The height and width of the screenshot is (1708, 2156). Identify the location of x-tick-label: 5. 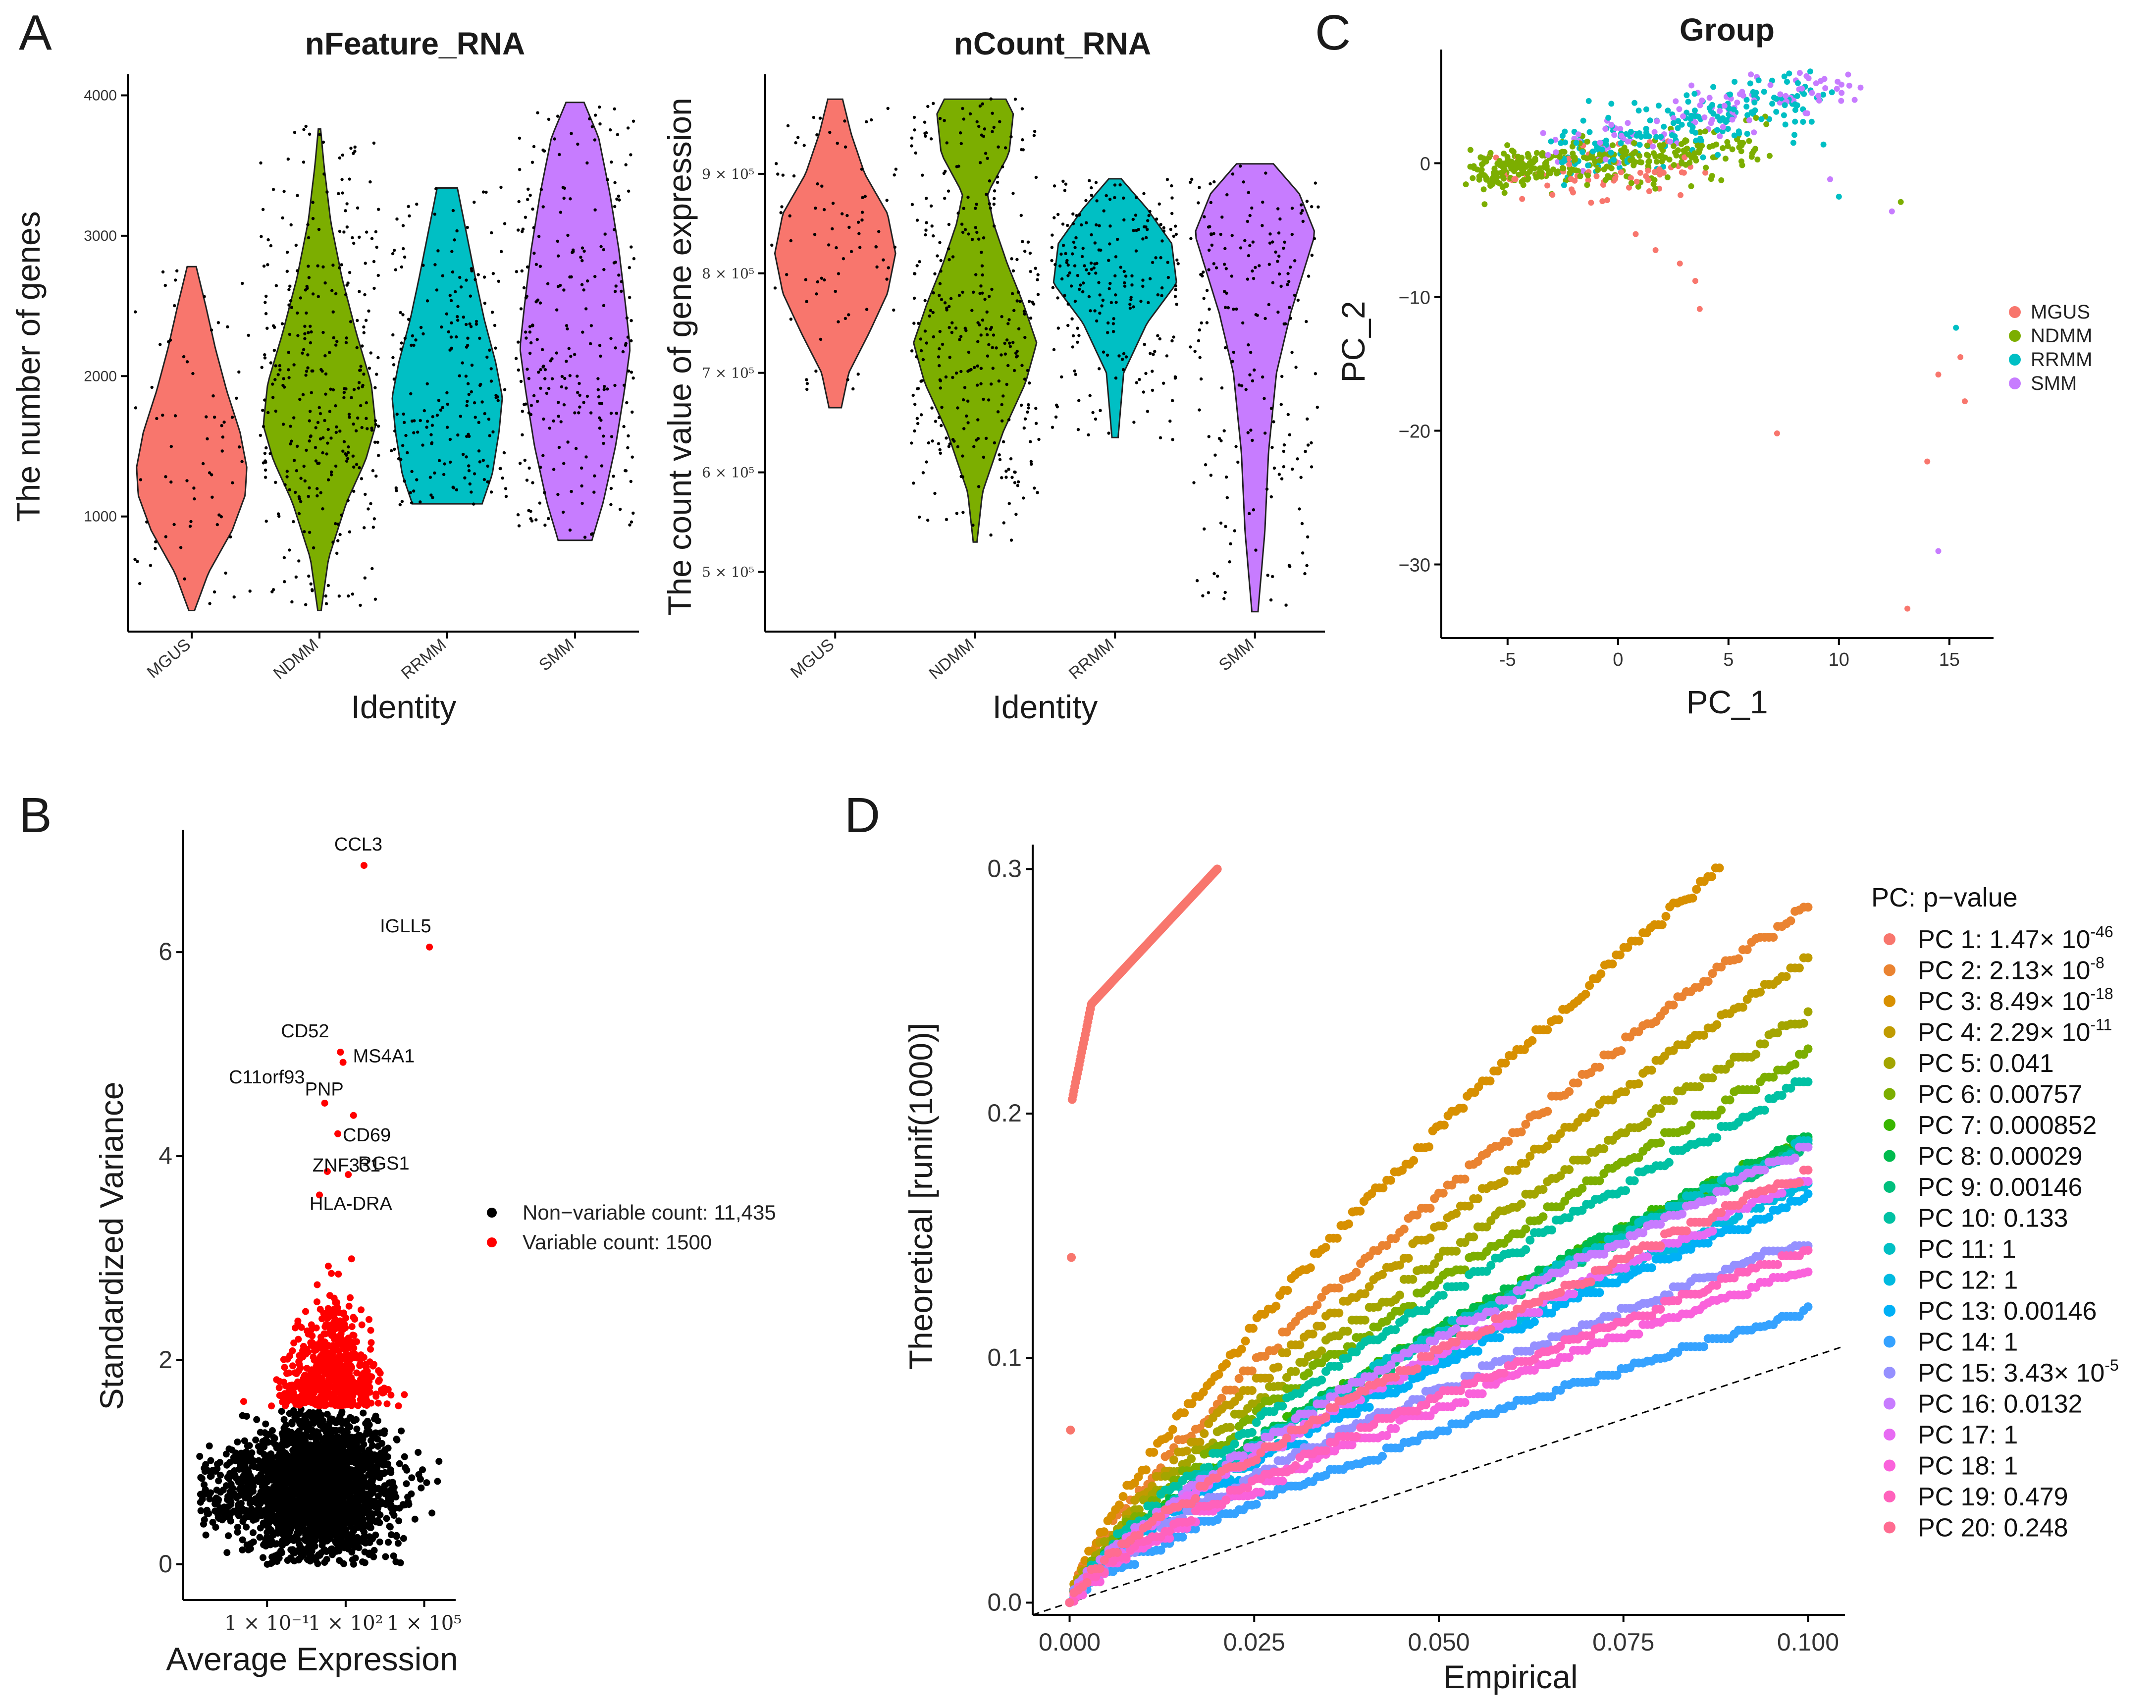
(1728, 659).